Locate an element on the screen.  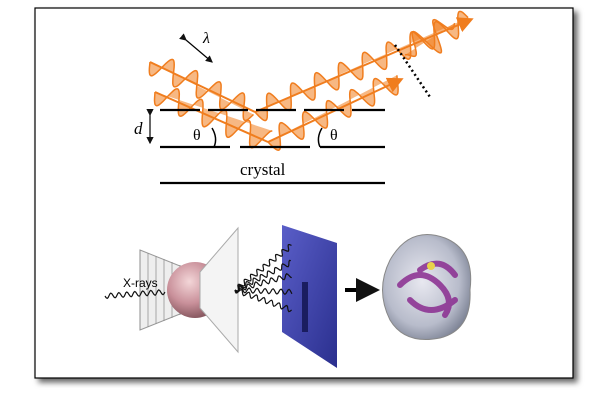
detector is located at coordinates (309, 296).